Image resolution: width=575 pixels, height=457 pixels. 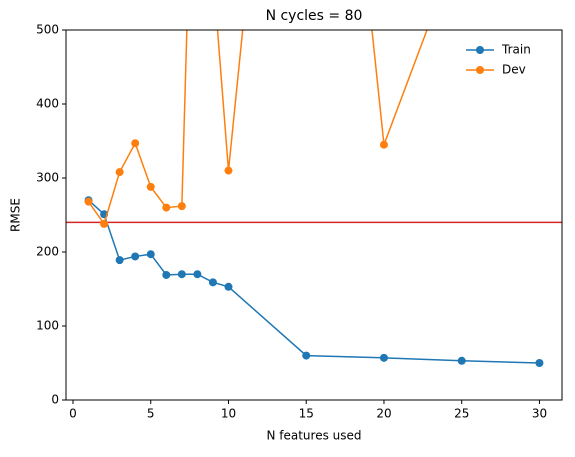 I want to click on x-axis-label: N features used, so click(x=313, y=436).